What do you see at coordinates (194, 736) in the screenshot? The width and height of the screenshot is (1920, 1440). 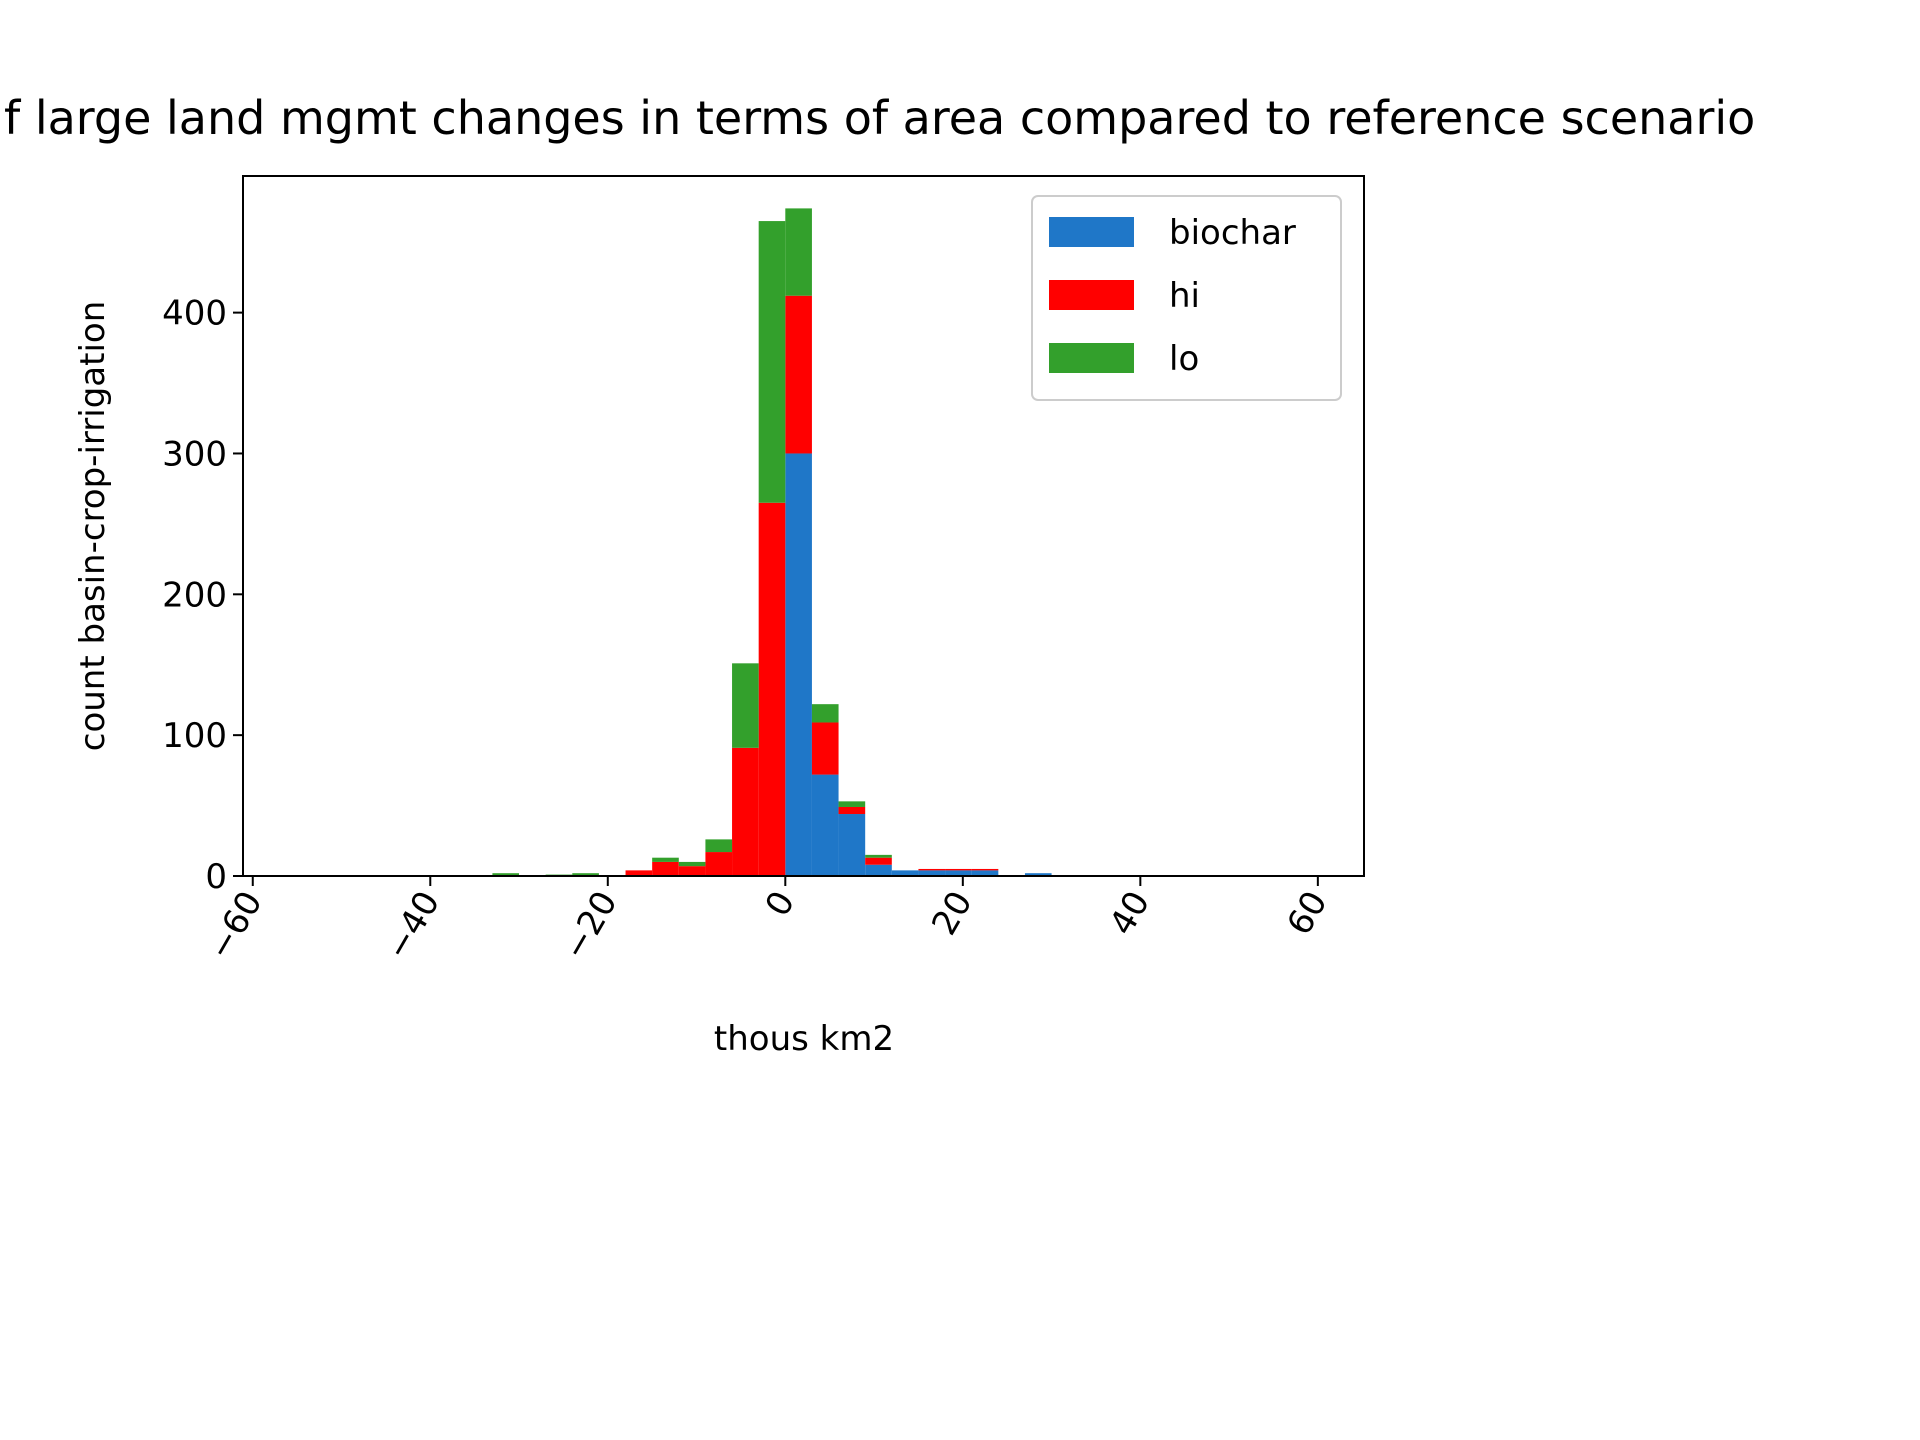 I see `y-tick-label: 100` at bounding box center [194, 736].